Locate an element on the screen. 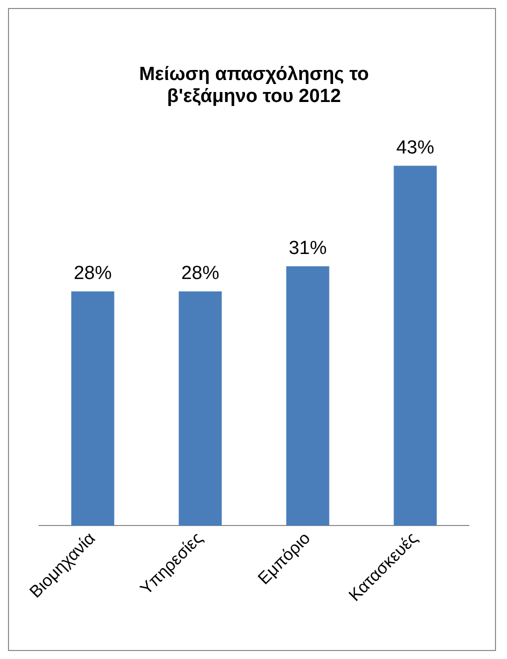 This screenshot has height=659, width=507. data-label: 43% is located at coordinates (415, 147).